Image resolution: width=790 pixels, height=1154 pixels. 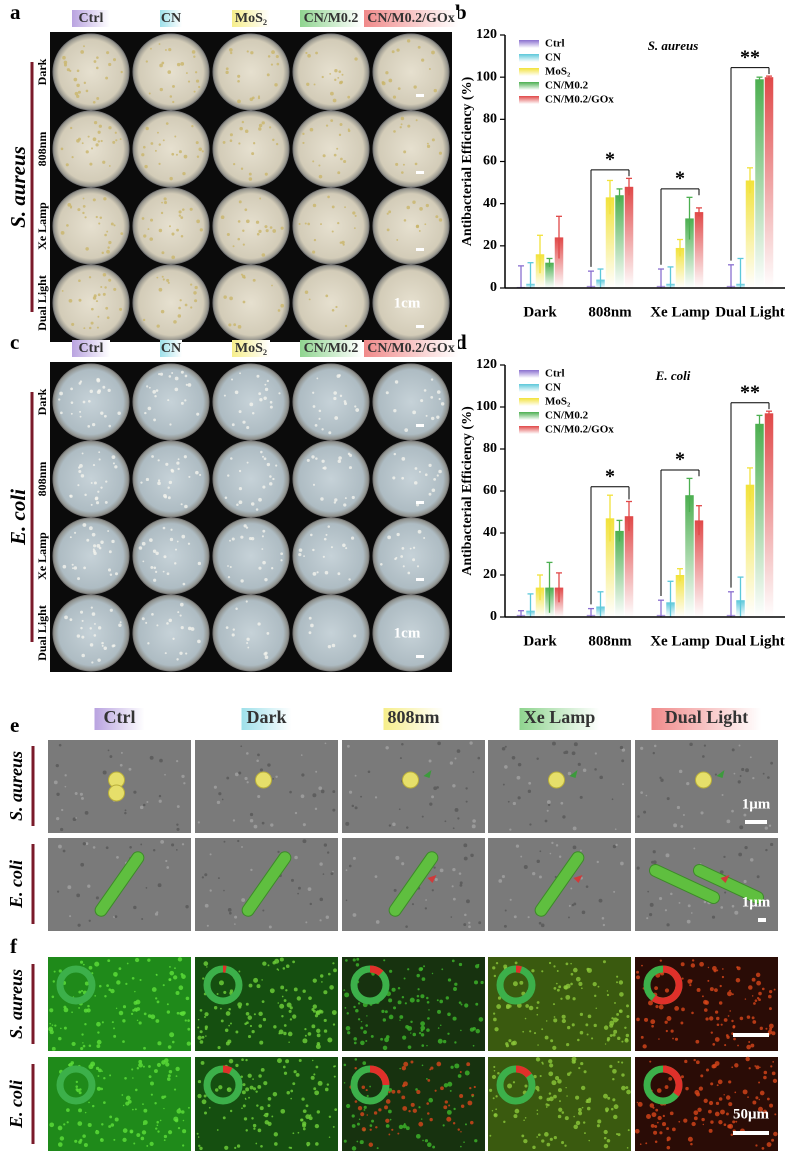 What do you see at coordinates (558, 402) in the screenshot?
I see `legend-label: MoS₂` at bounding box center [558, 402].